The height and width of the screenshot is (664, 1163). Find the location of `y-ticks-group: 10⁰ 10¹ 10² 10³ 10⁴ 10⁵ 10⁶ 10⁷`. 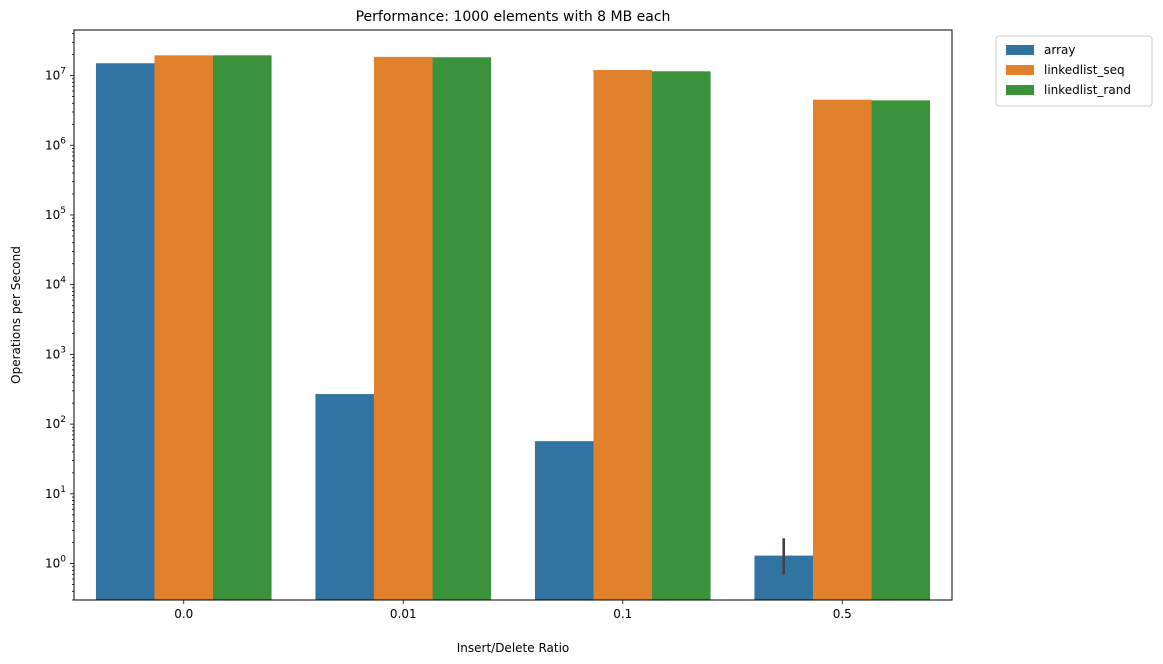

y-ticks-group: 10⁰ 10¹ 10² 10³ 10⁴ 10⁵ 10⁶ 10⁷ is located at coordinates (59, 317).